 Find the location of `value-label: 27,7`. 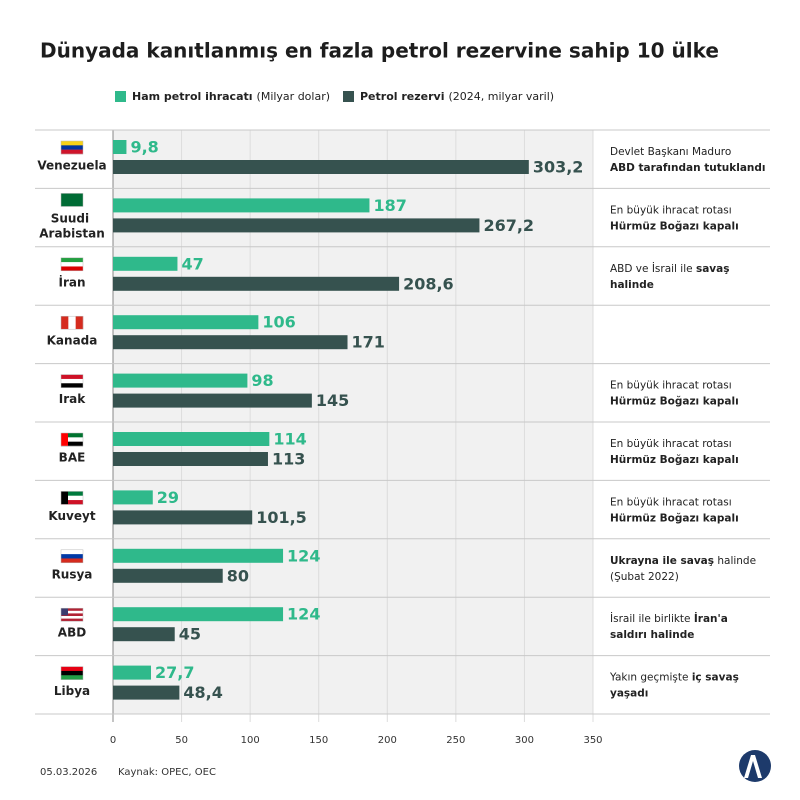

value-label: 27,7 is located at coordinates (174, 672).